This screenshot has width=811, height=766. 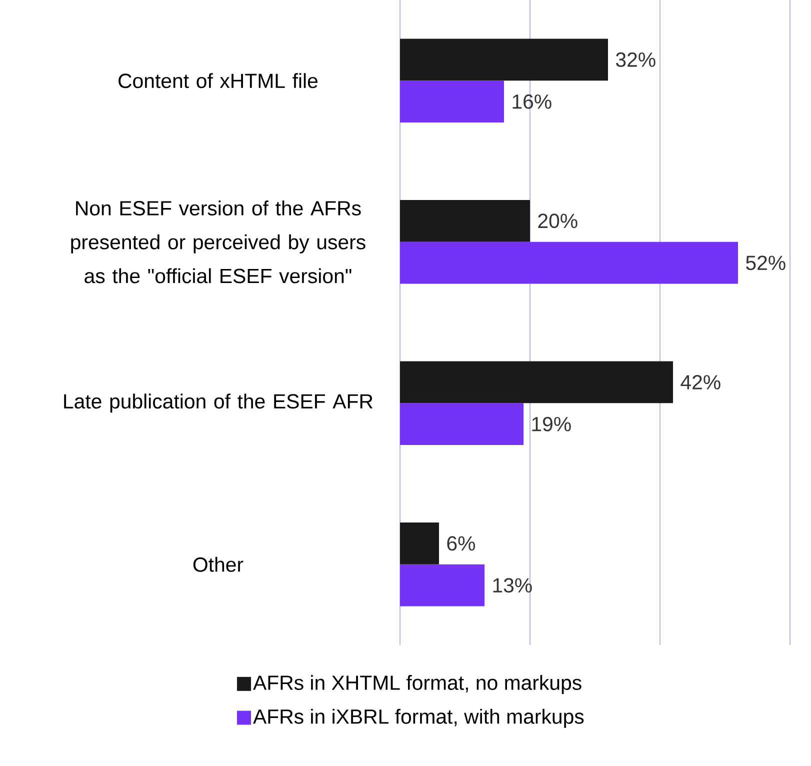 I want to click on y-tick-label: Other, so click(x=218, y=564).